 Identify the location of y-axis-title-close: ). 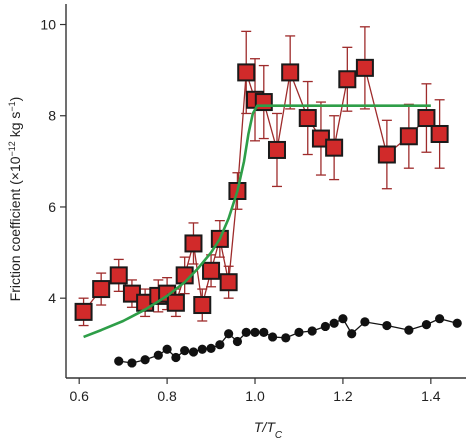
(15, 99).